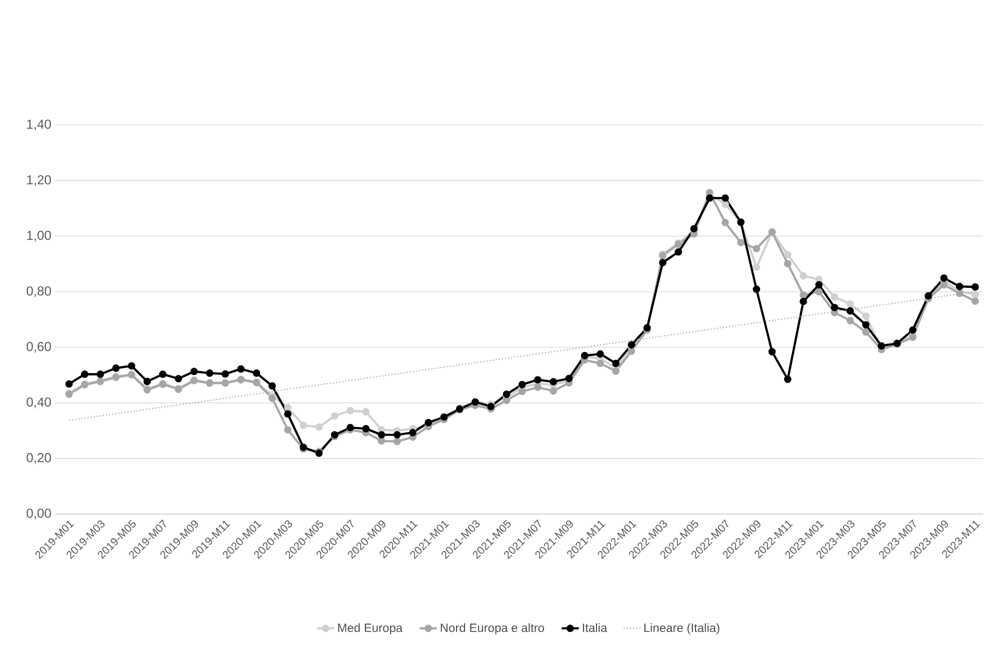 This screenshot has width=987, height=648. Describe the element at coordinates (38, 347) in the screenshot. I see `y-tick-label: 0,60` at that location.